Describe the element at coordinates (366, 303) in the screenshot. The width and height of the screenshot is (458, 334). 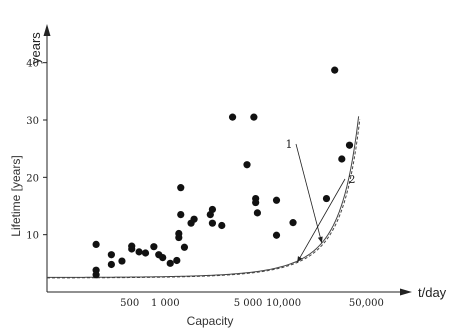
I see `x-tick-label: 50,000` at that location.